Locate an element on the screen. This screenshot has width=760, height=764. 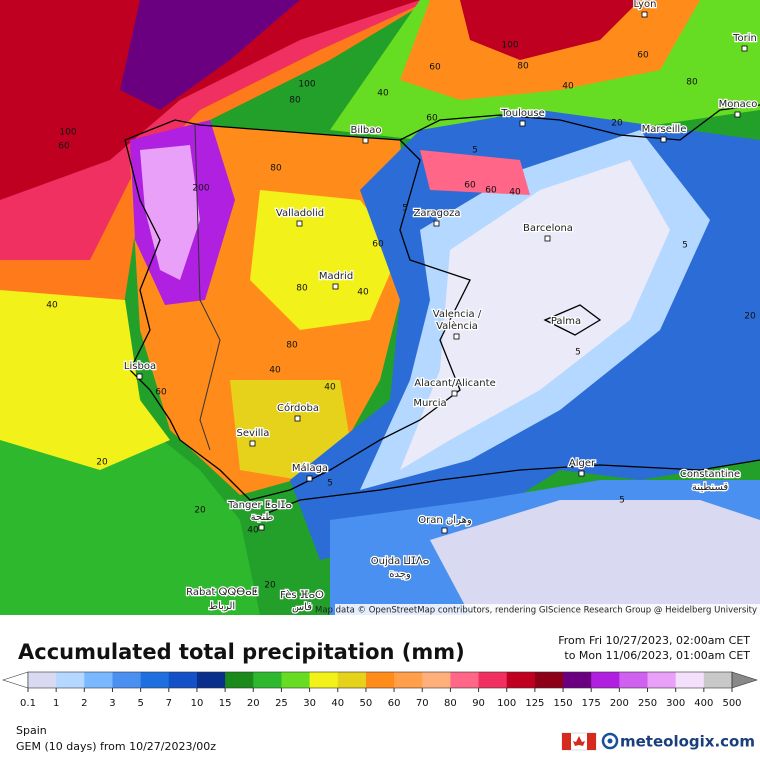
legend-arrow is located at coordinates (15, 680).